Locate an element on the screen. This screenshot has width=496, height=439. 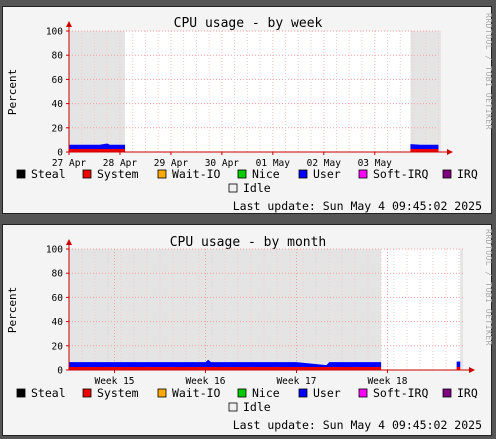
x-tick-label: Week 16 is located at coordinates (205, 381).